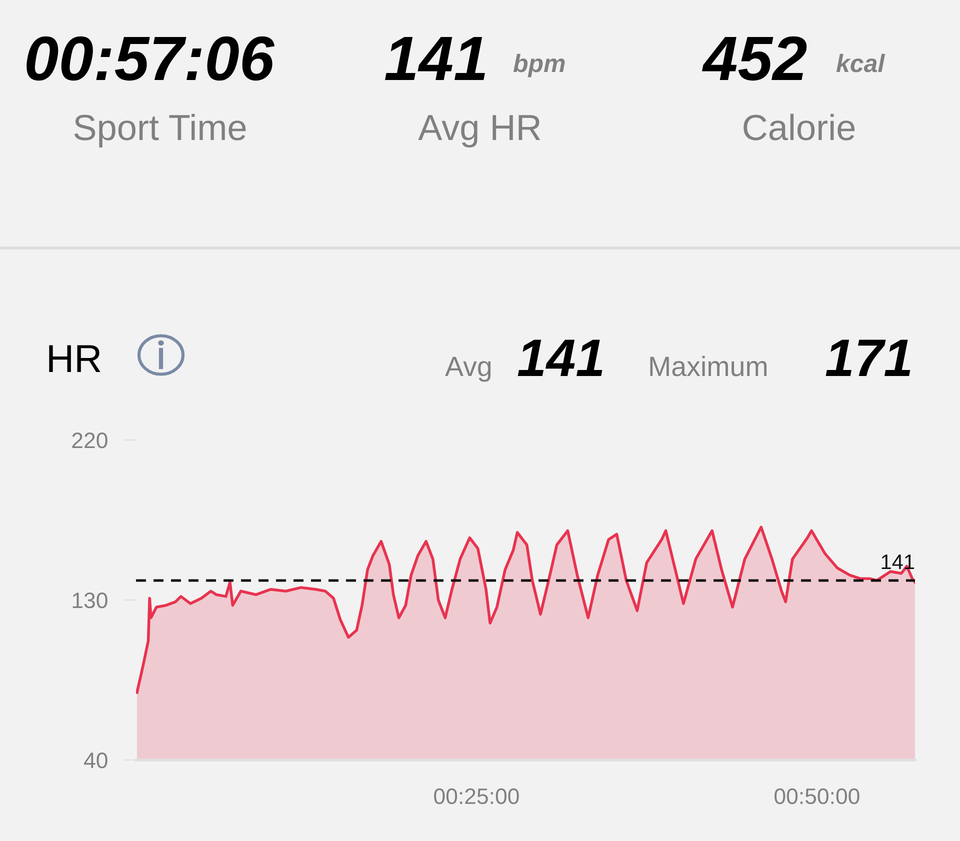  I want to click on text: 171, so click(868, 358).